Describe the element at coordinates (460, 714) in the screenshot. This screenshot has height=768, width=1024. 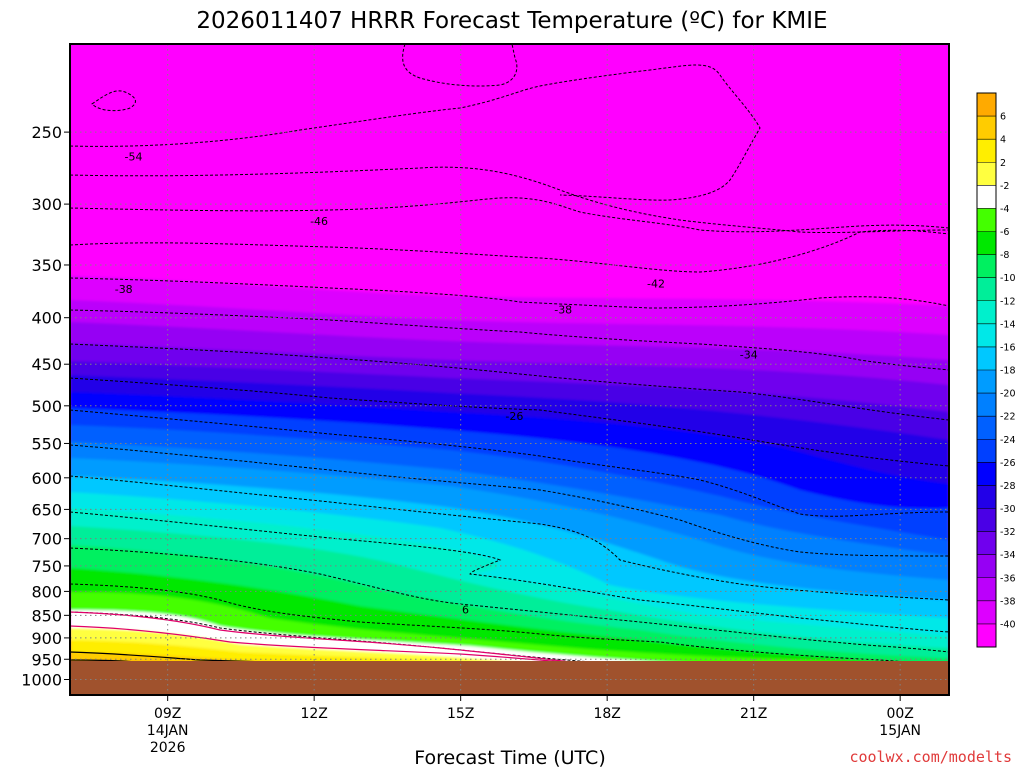
I see `x-tick-label: 15Z` at that location.